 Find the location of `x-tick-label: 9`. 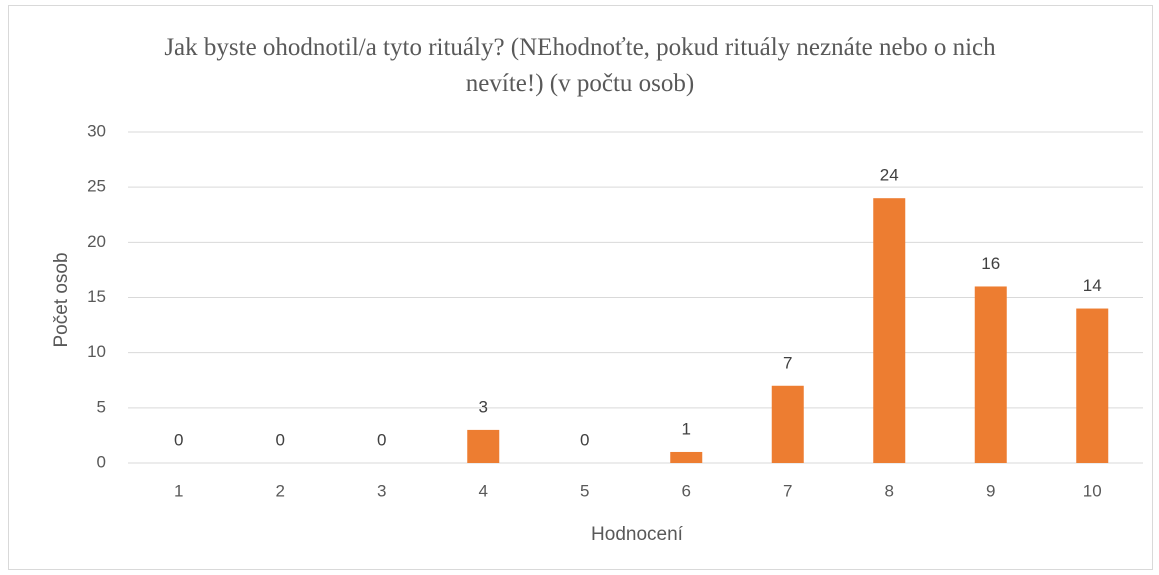

x-tick-label: 9 is located at coordinates (990, 490).